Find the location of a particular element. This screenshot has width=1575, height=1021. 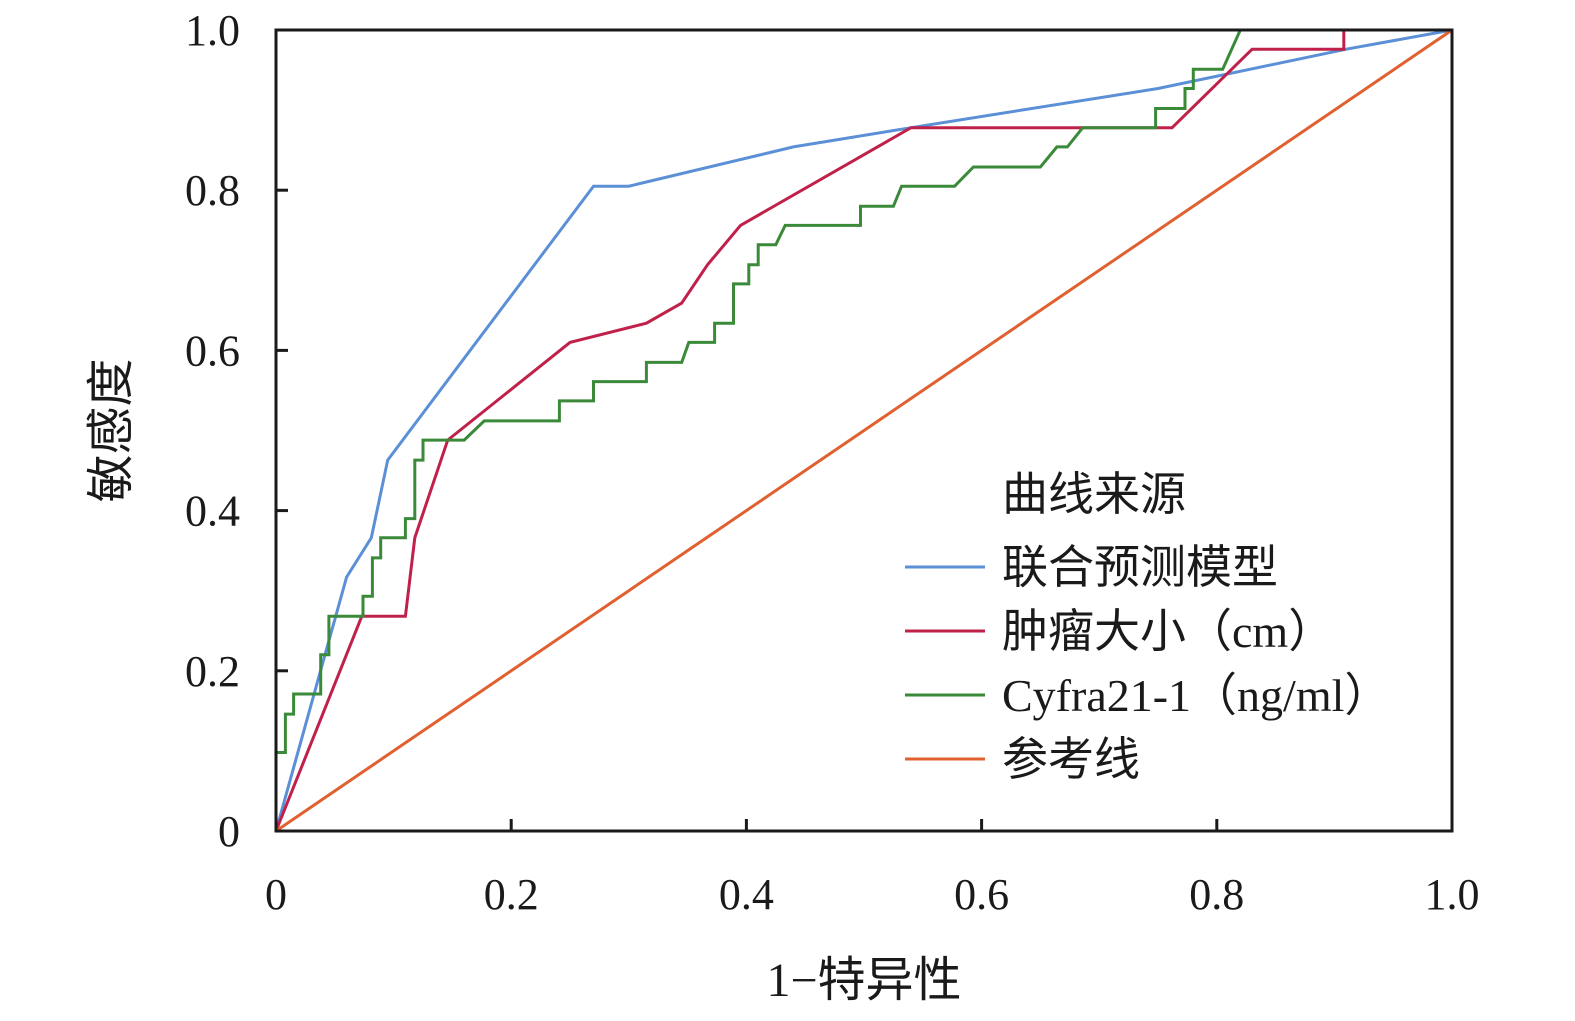

y-tick-label: 0.8 is located at coordinates (212, 190).